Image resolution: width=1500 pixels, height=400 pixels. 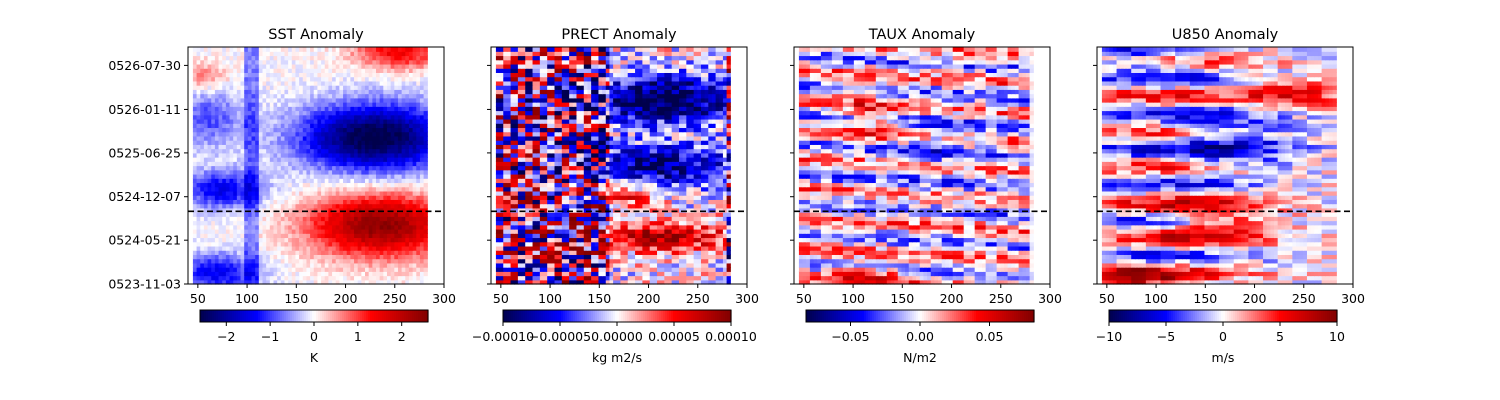 I want to click on x-tick-label: 250, so click(x=395, y=298).